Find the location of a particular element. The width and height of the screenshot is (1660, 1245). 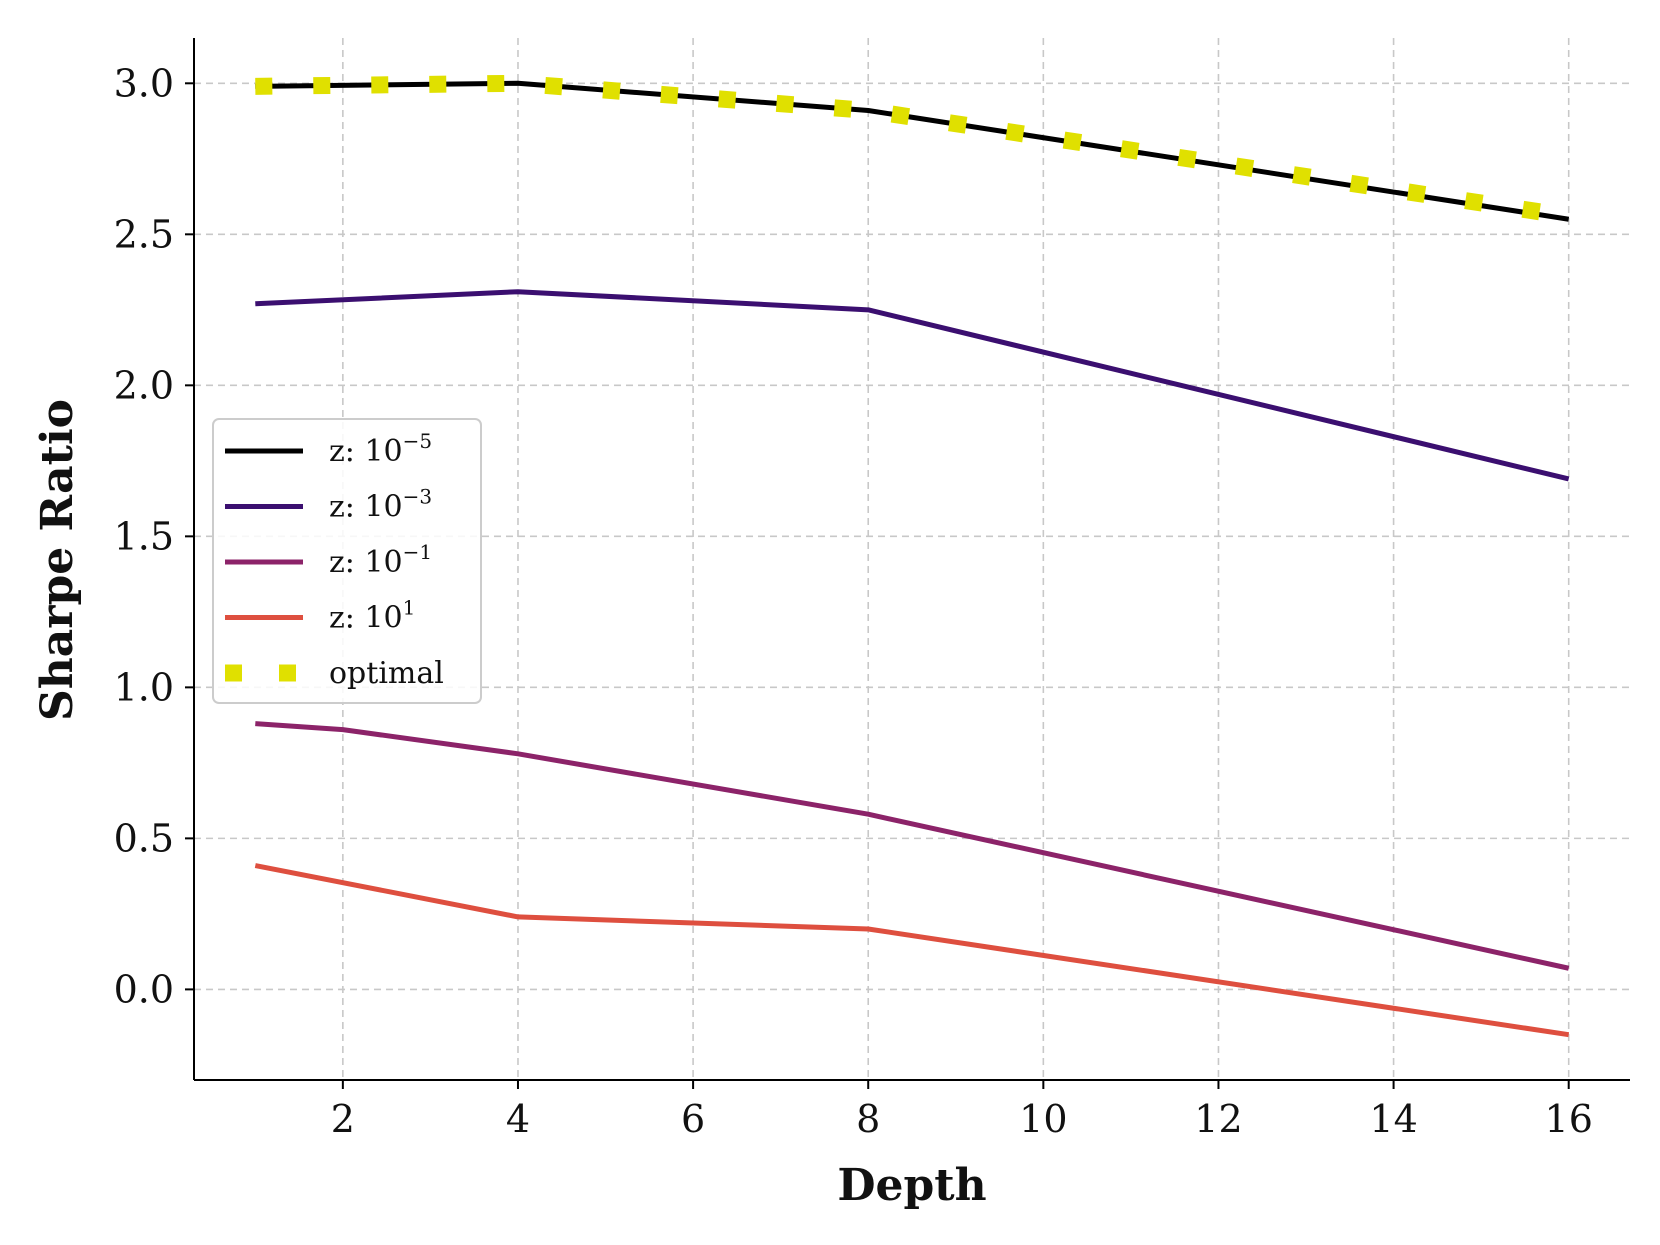

y-tick-label: 0.5 is located at coordinates (144, 838).